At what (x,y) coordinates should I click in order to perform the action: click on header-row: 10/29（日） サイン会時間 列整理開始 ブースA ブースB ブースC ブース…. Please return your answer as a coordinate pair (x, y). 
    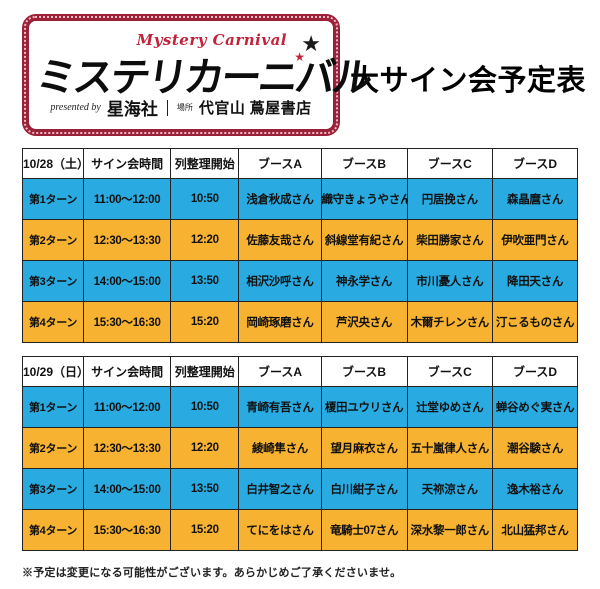
    Looking at the image, I should click on (299, 371).